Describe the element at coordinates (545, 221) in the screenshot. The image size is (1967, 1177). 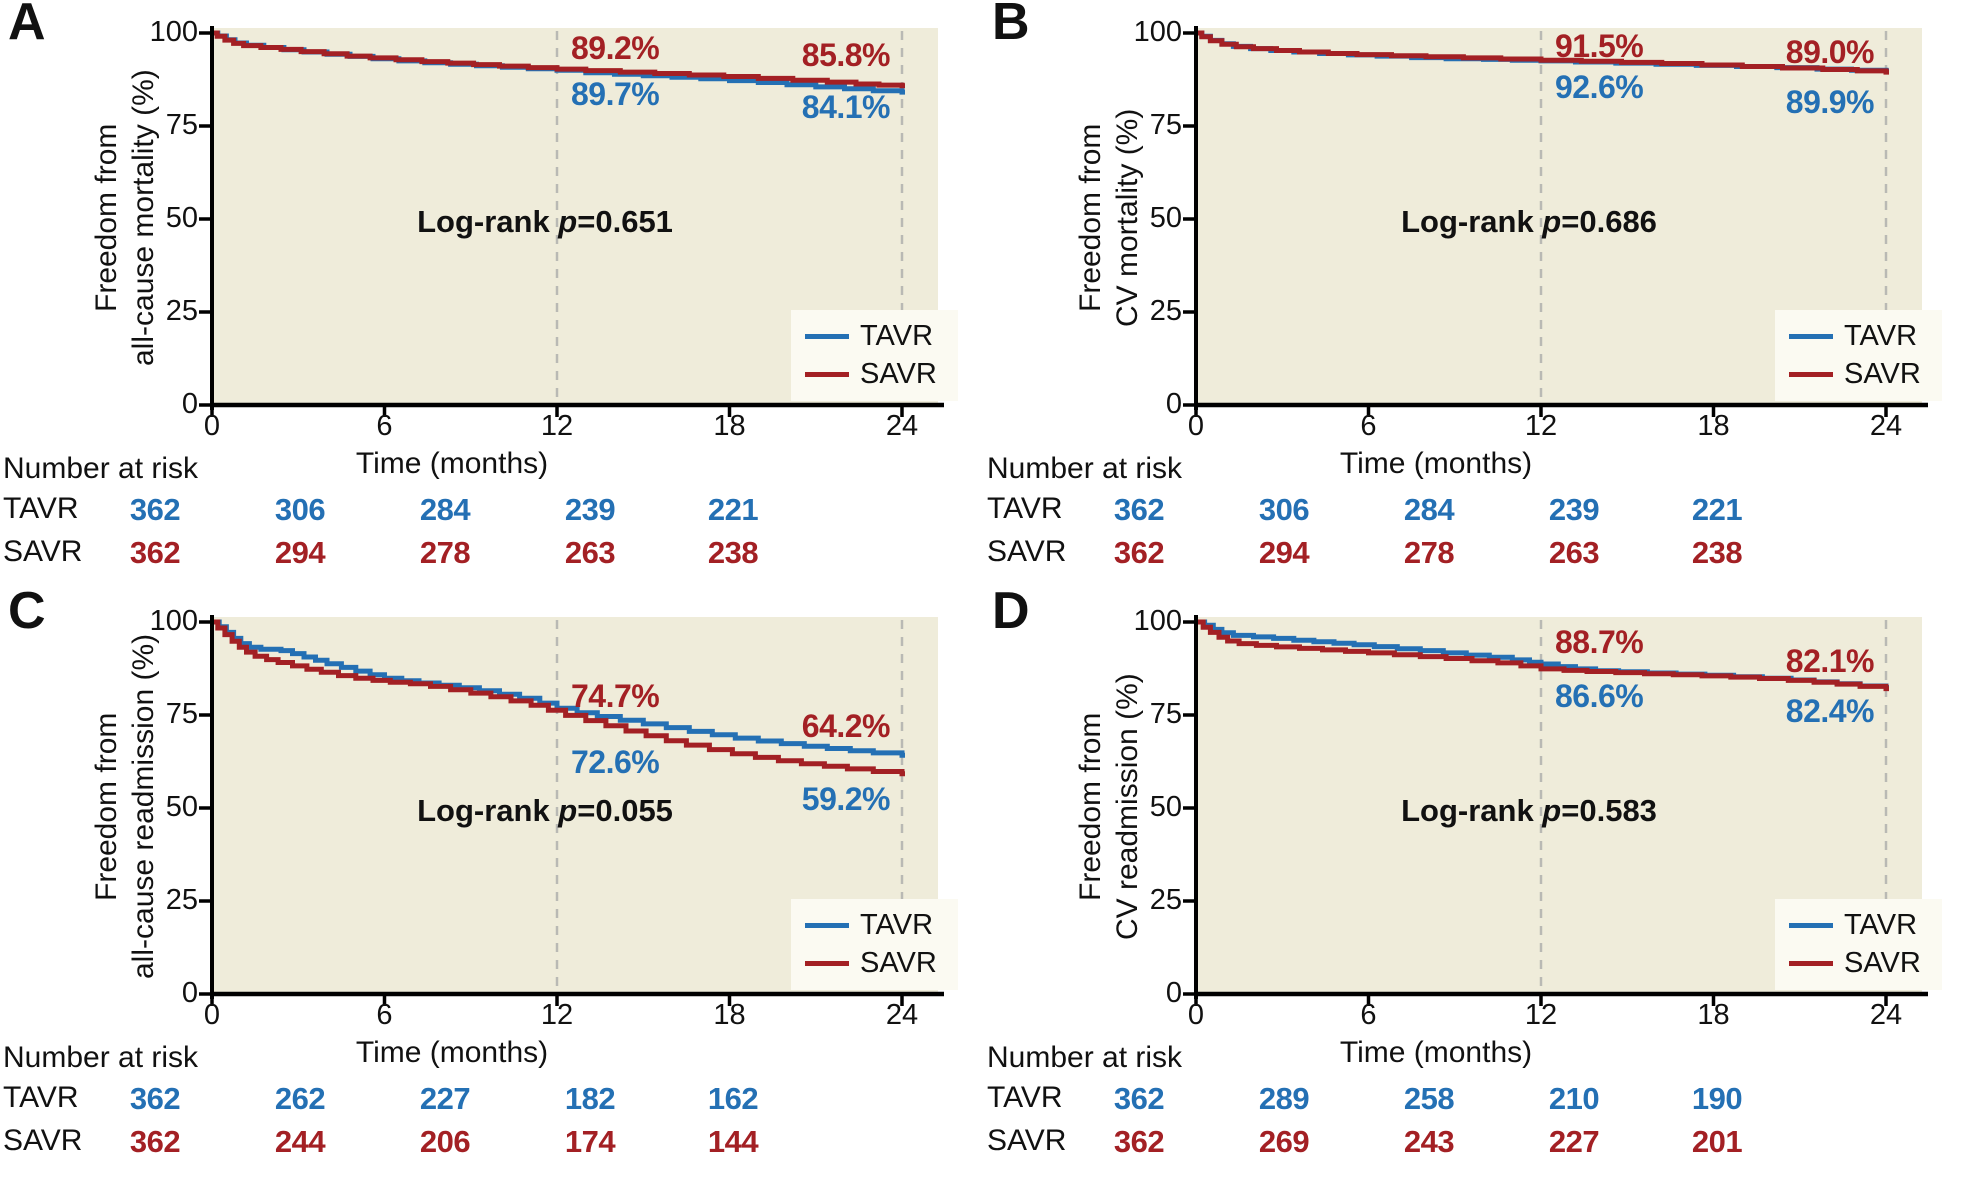
I see `logrank-annotation: Log-rank p=0.651` at that location.